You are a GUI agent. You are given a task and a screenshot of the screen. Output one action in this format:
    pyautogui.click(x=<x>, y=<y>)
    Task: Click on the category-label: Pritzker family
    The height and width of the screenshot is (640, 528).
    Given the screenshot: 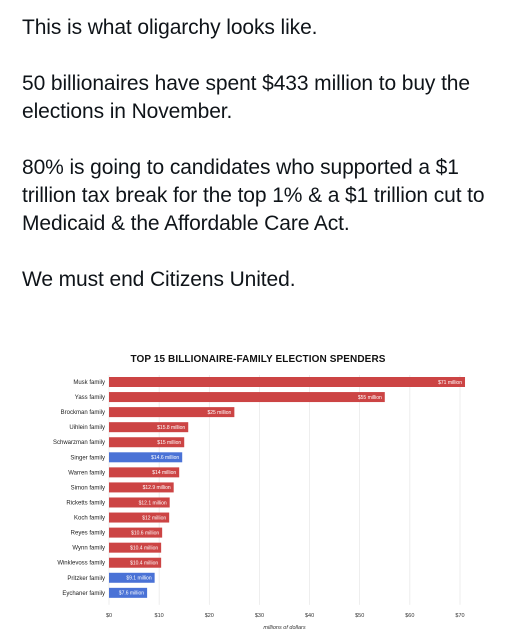 What is the action you would take?
    pyautogui.click(x=86, y=579)
    